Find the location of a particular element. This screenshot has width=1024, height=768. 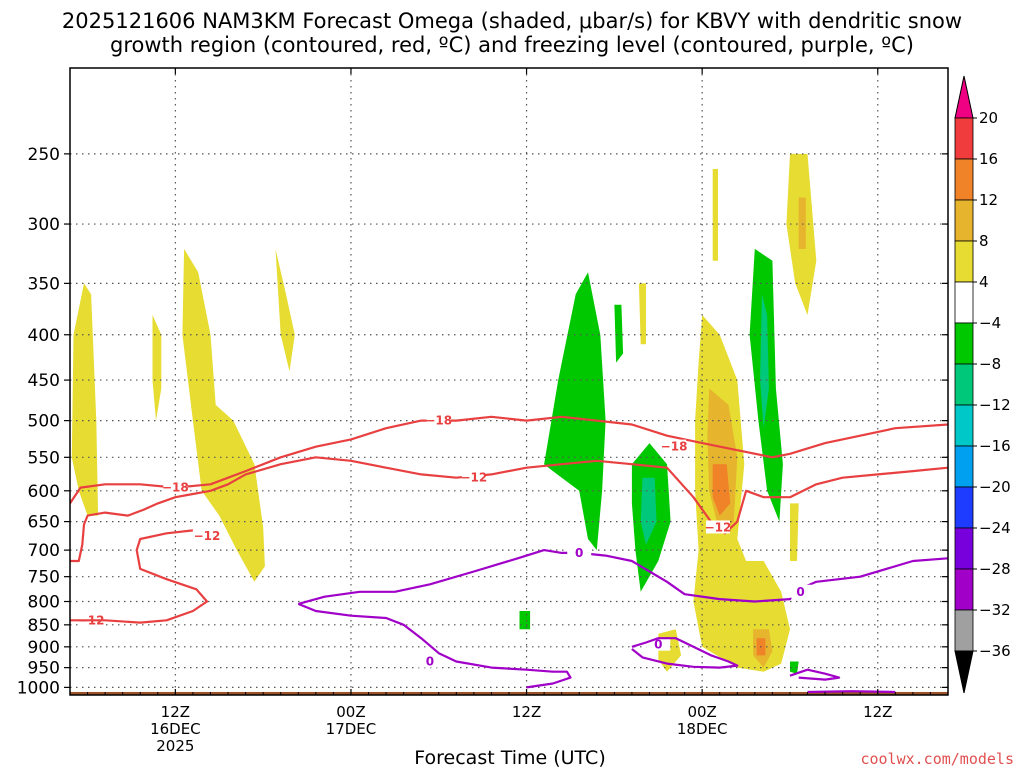

y-tick-label: 350 is located at coordinates (44, 284).